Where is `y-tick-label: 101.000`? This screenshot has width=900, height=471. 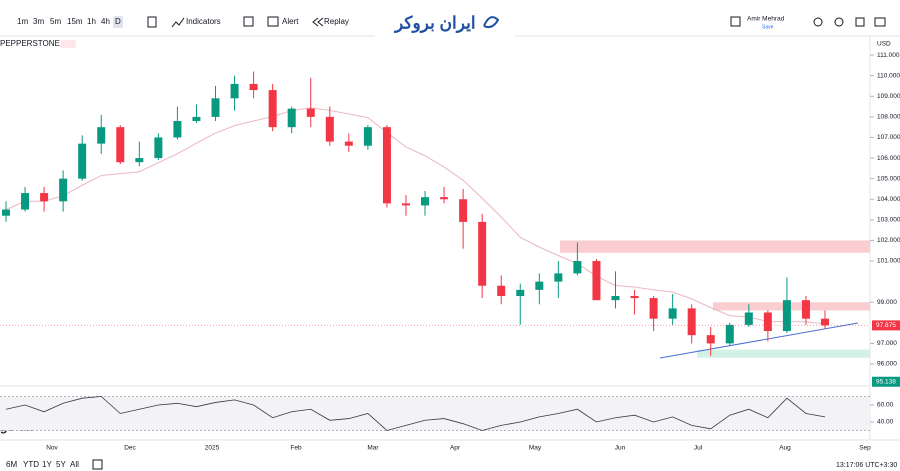
y-tick-label: 101.000 is located at coordinates (888, 261).